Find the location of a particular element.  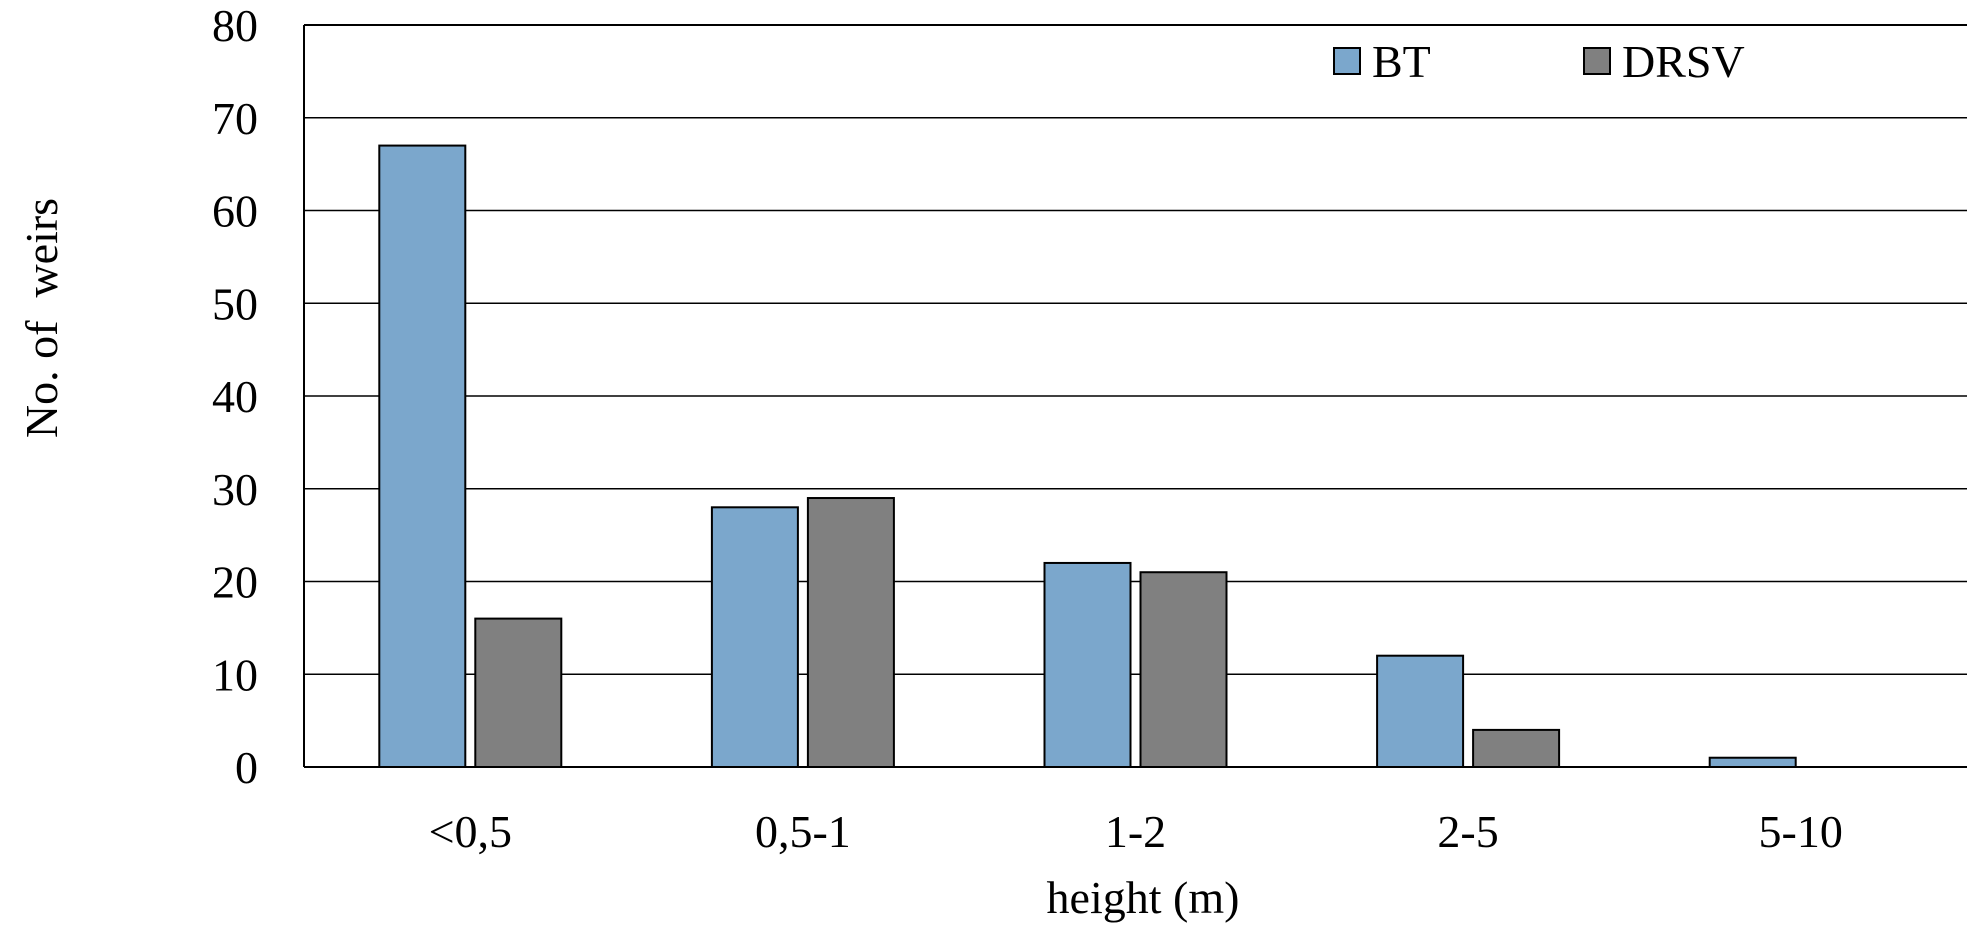

y-tick-label: 50 is located at coordinates (235, 303).